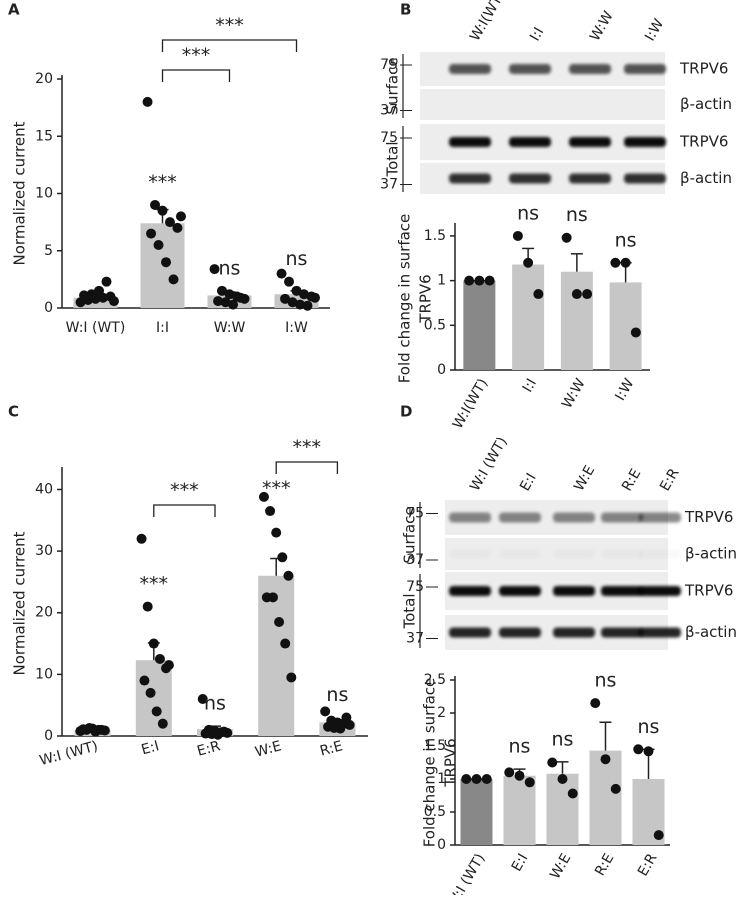 The image size is (736, 899). Describe the element at coordinates (537, 34) in the screenshot. I see `lane-label: I:I` at that location.